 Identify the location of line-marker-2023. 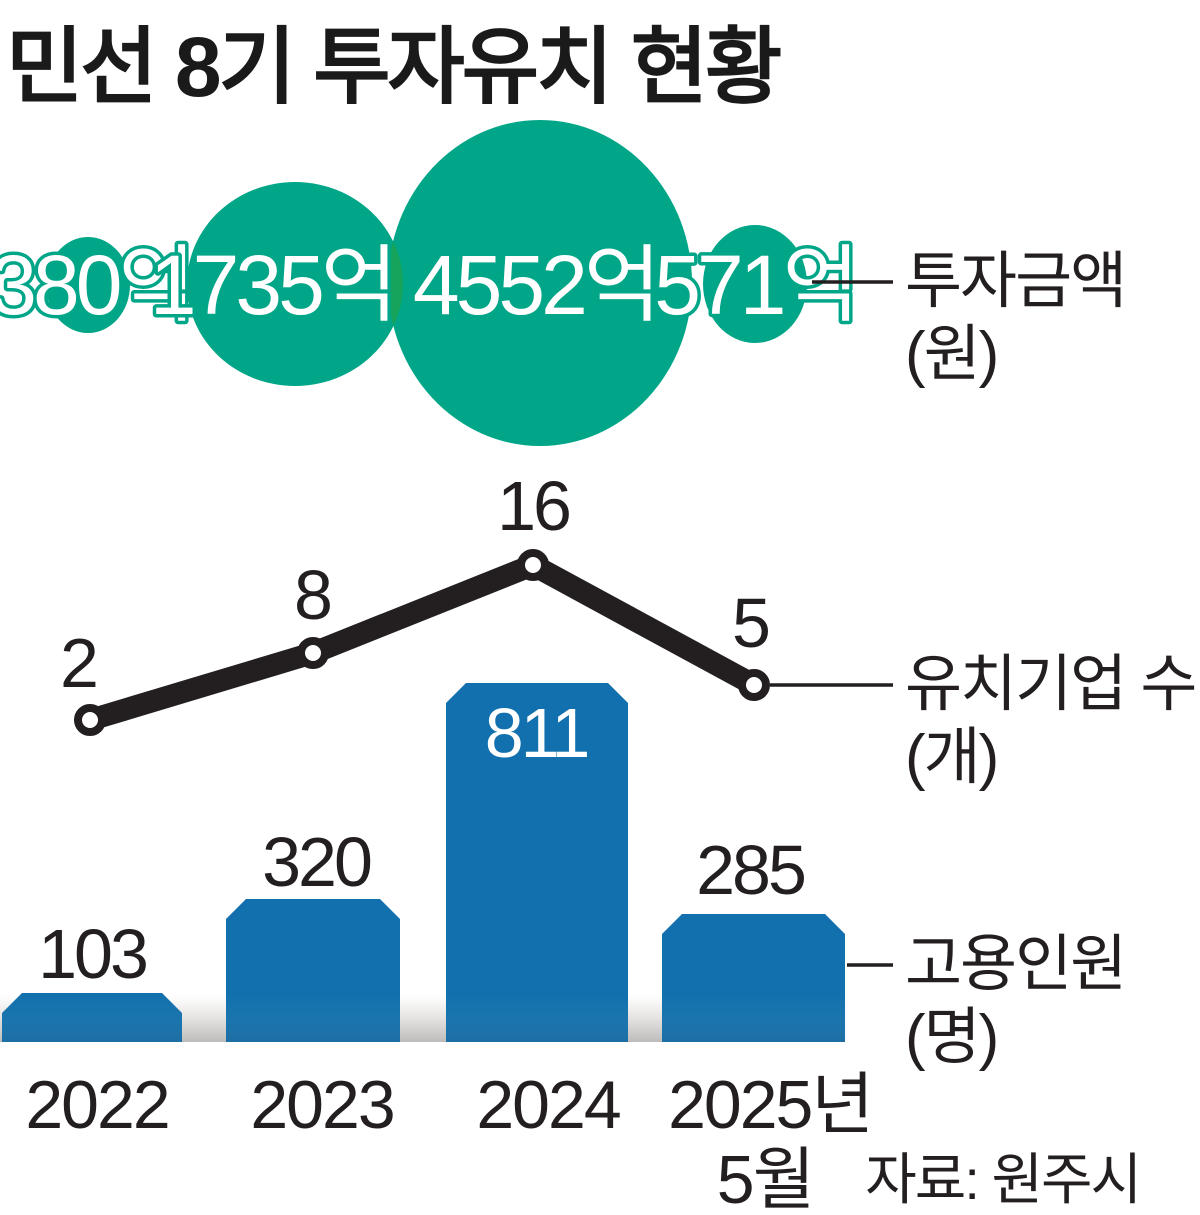
(313, 653).